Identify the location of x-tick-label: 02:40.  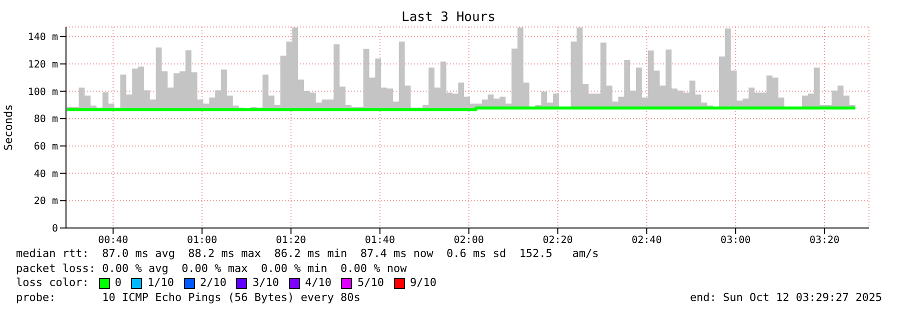
(647, 240).